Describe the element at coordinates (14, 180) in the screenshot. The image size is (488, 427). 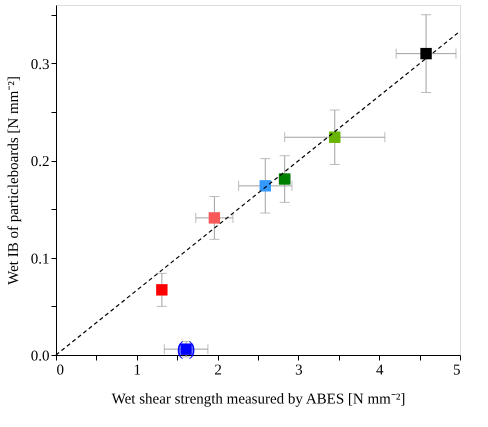
I see `y-axis-title: Wet IB of particleboards [N mm⁻²]` at that location.